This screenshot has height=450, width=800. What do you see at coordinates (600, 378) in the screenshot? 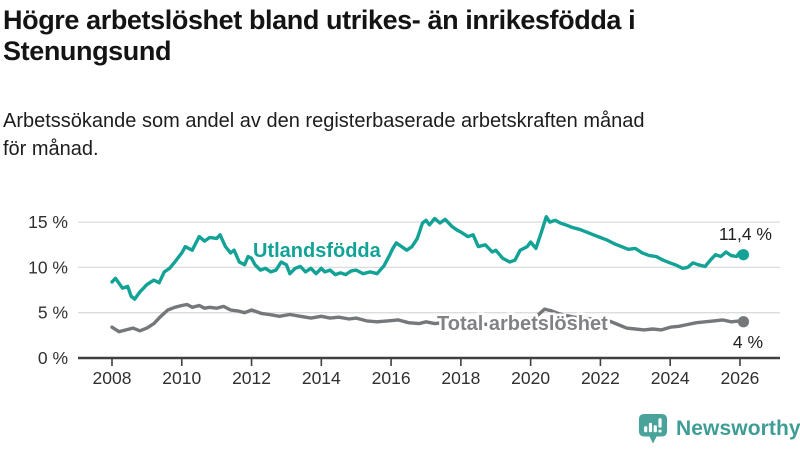
I see `x-tick-label: 2022` at bounding box center [600, 378].